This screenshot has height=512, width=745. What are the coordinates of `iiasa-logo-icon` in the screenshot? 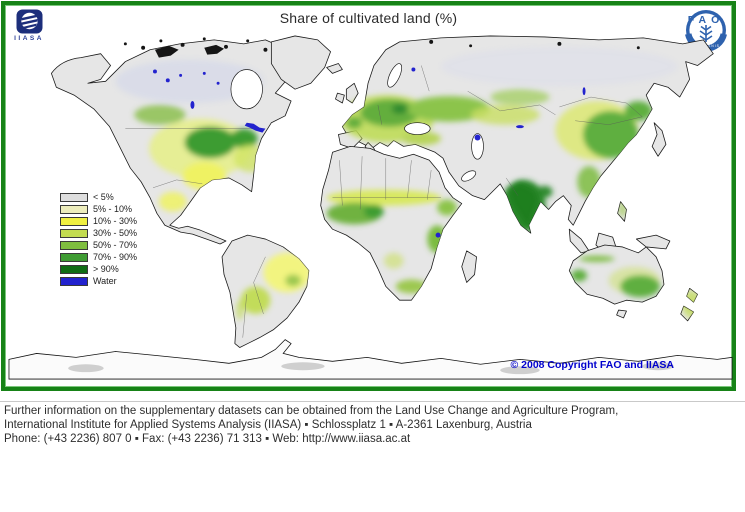 It's located at (29, 21).